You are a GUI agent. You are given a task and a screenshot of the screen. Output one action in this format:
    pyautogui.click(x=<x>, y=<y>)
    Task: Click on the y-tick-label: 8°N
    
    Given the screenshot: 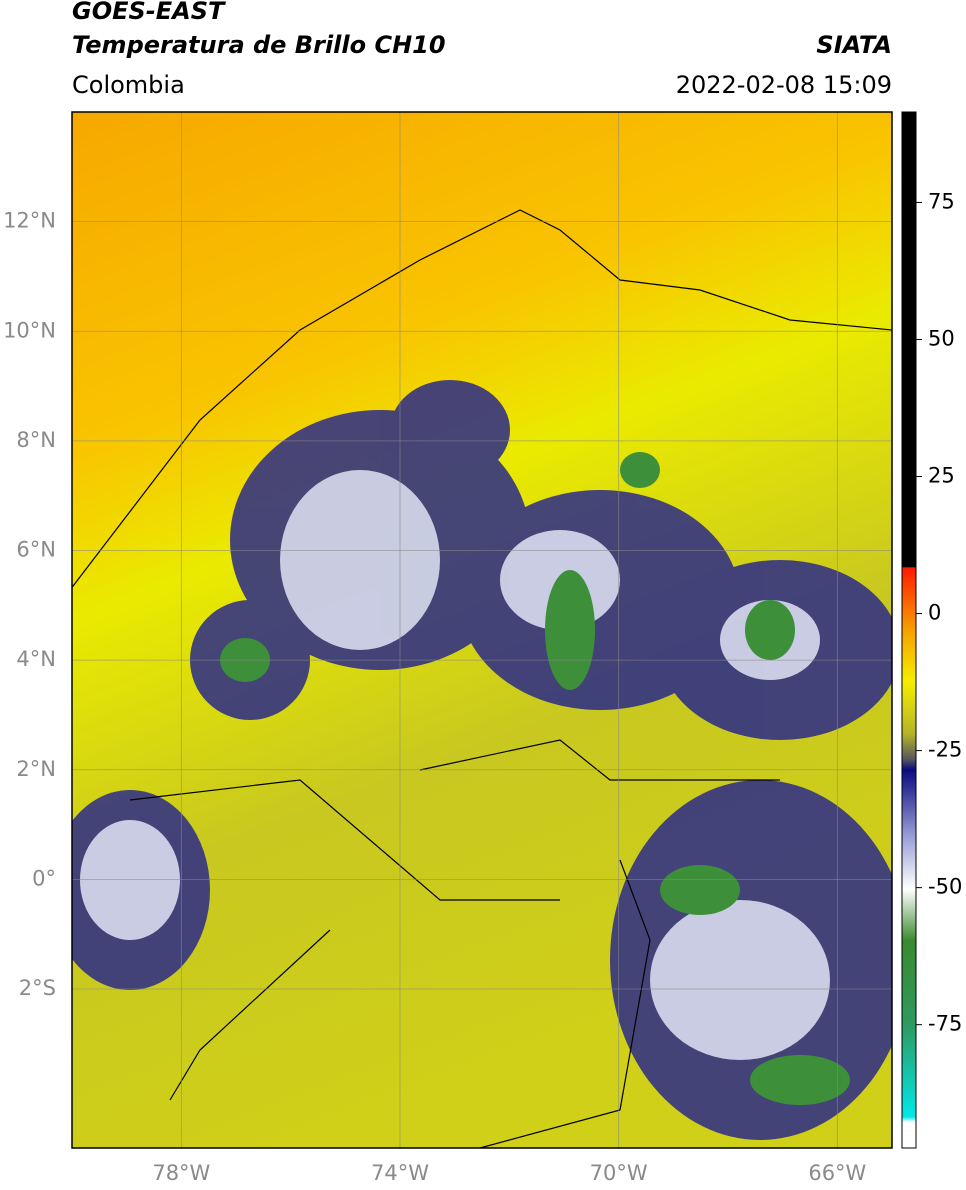 What is the action you would take?
    pyautogui.click(x=36, y=440)
    